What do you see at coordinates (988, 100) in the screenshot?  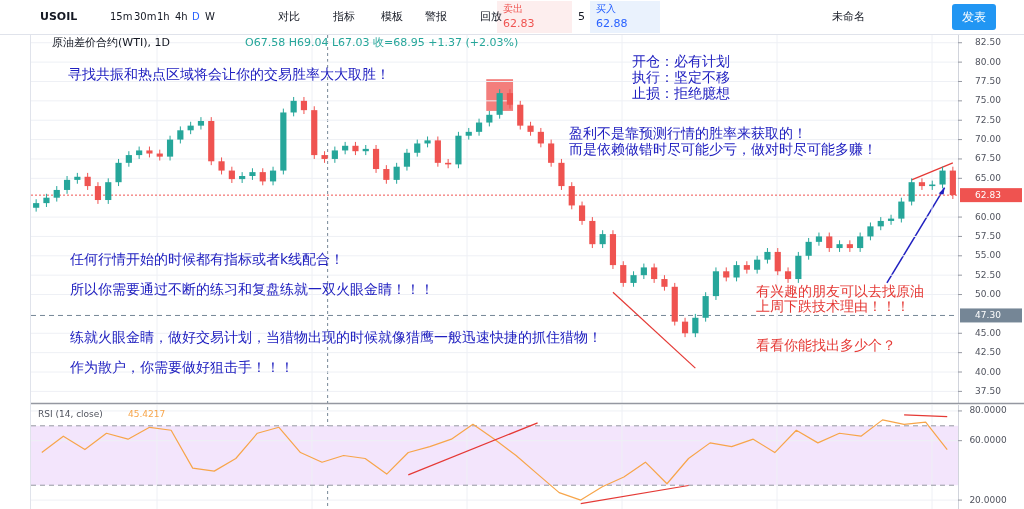 I see `y-tick-label: 75.00` at bounding box center [988, 100].